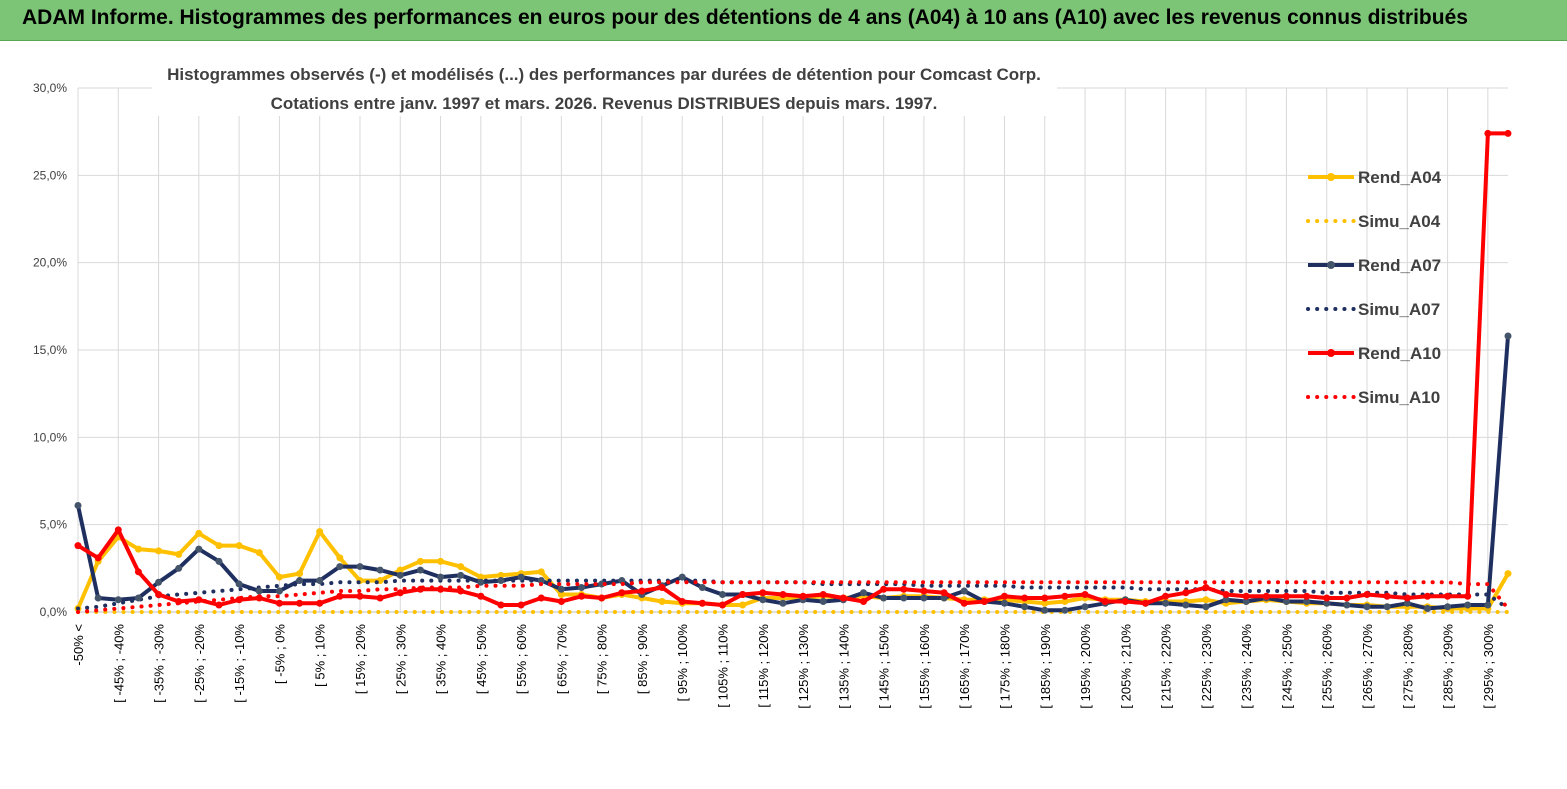 This screenshot has height=789, width=1567. Describe the element at coordinates (561, 659) in the screenshot. I see `x-tick-label: [ 65% ; 70%` at that location.